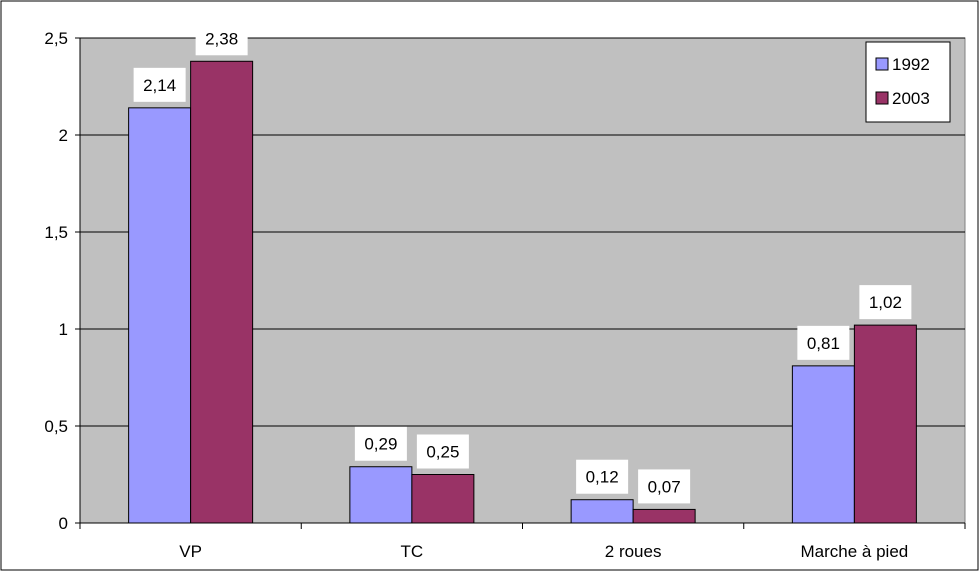  I want to click on y-tick-label: 0,5, so click(56, 426).